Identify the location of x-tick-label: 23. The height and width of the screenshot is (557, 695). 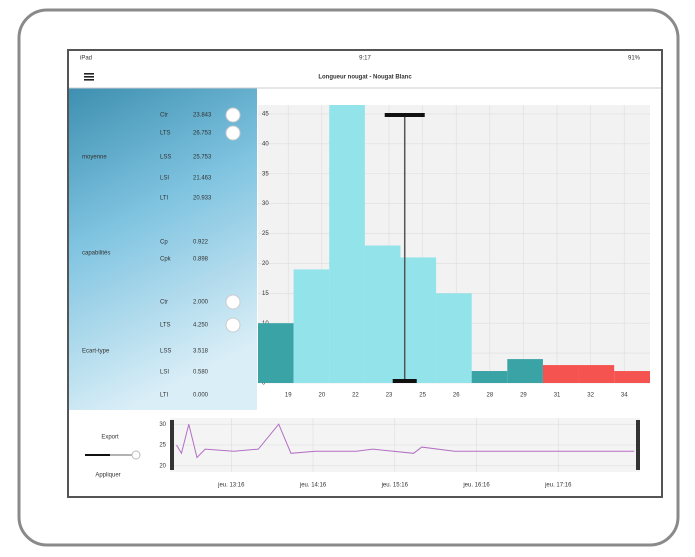
(389, 396).